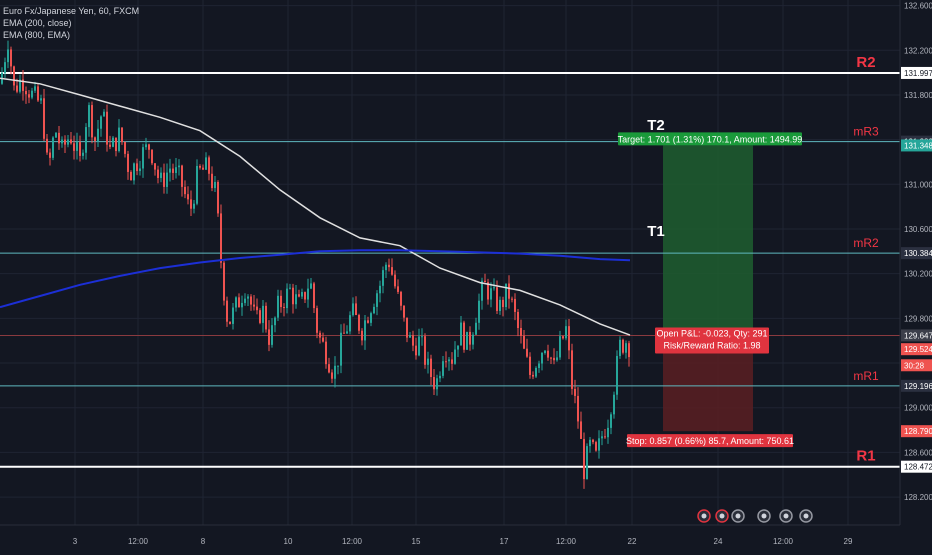 The image size is (932, 555). I want to click on axis-badge-mr2: 130.384, so click(916, 253).